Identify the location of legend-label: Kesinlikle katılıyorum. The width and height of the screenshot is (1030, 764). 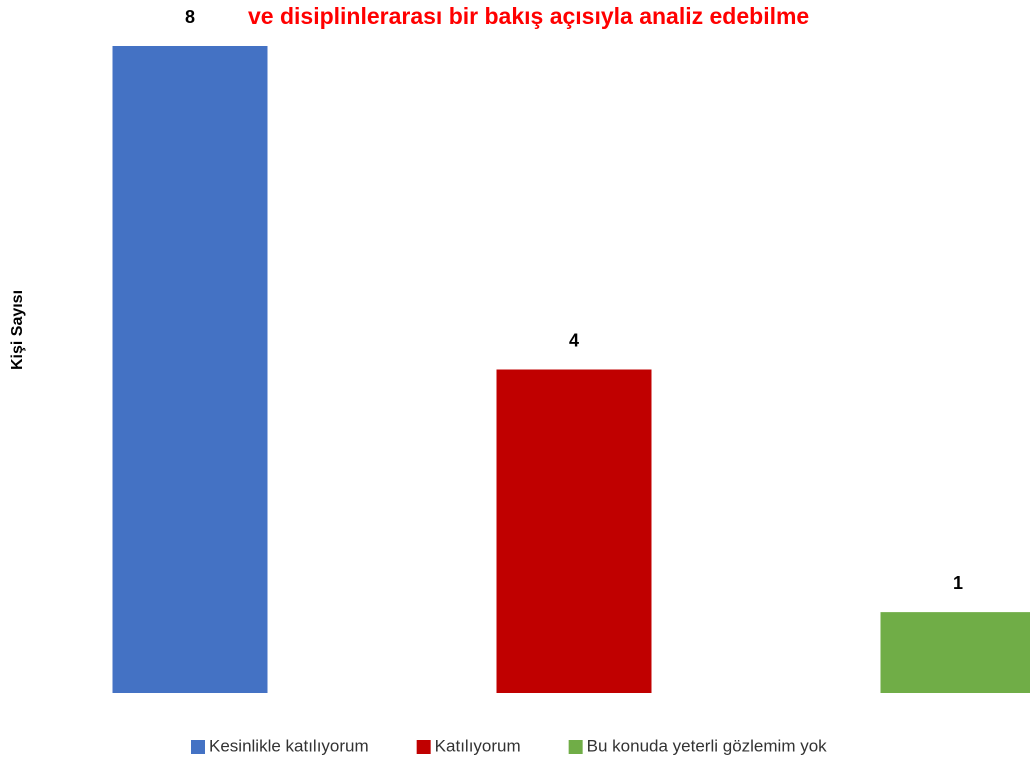
(289, 745).